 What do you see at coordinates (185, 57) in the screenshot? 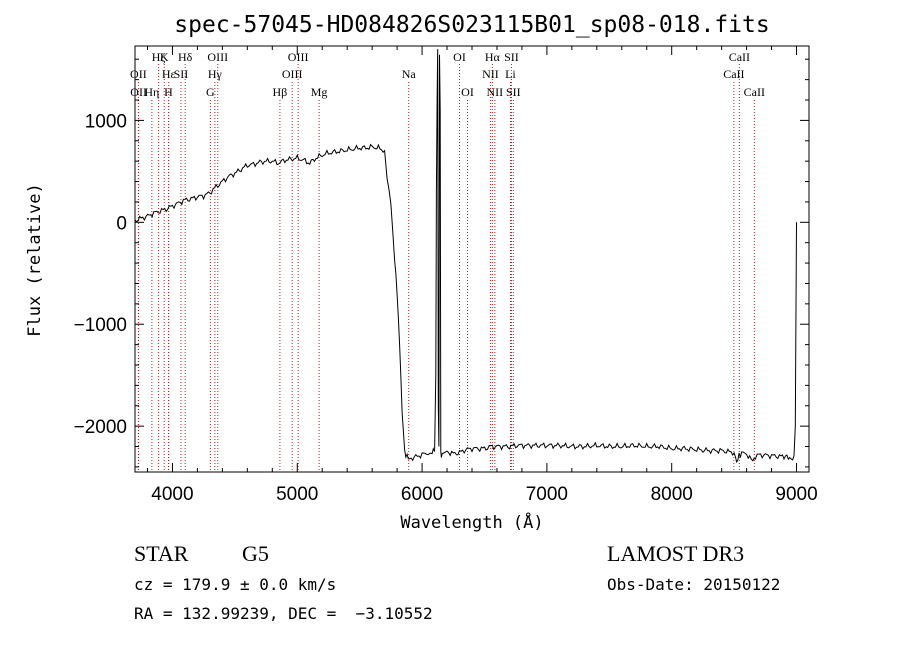
I see `line-label: Hδ` at bounding box center [185, 57].